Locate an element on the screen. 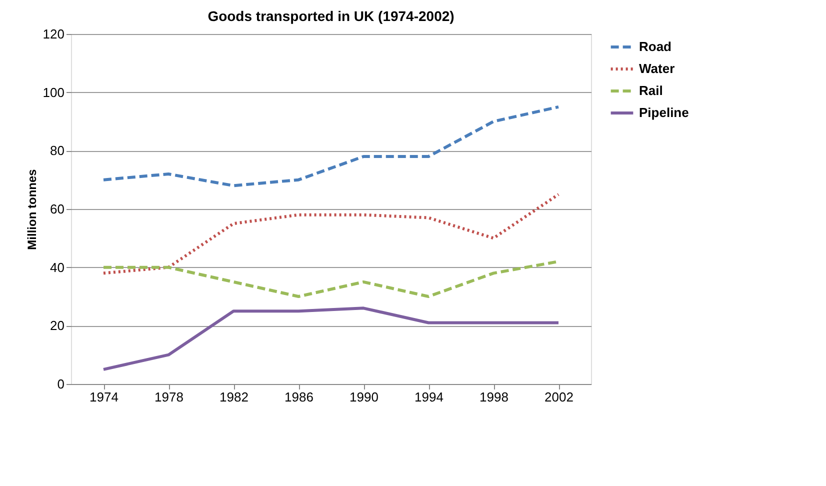 Image resolution: width=826 pixels, height=486 pixels. y-tick-label: 40 is located at coordinates (57, 267).